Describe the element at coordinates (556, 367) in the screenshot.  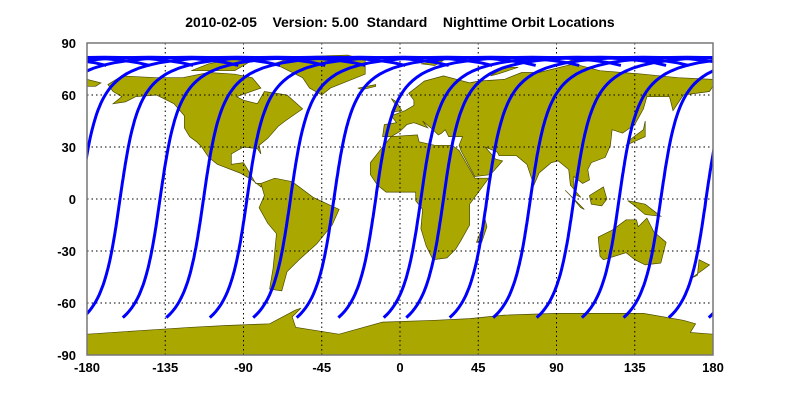
I see `x-tick-label: 90` at that location.